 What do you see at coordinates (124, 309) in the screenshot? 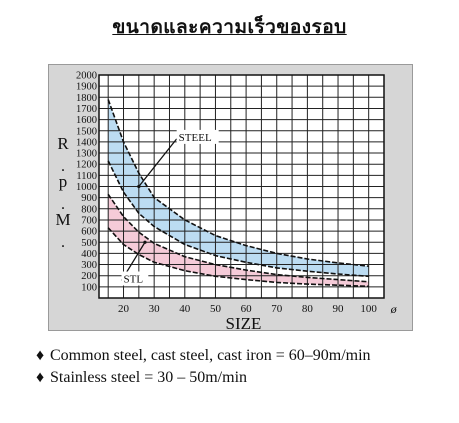
I see `x-tick-label: 20` at bounding box center [124, 309].